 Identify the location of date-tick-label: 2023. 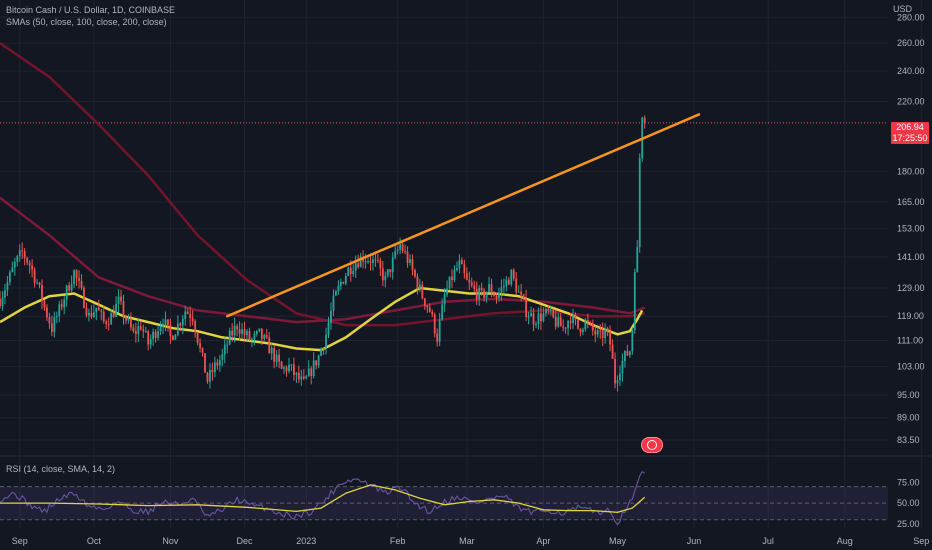
(306, 541).